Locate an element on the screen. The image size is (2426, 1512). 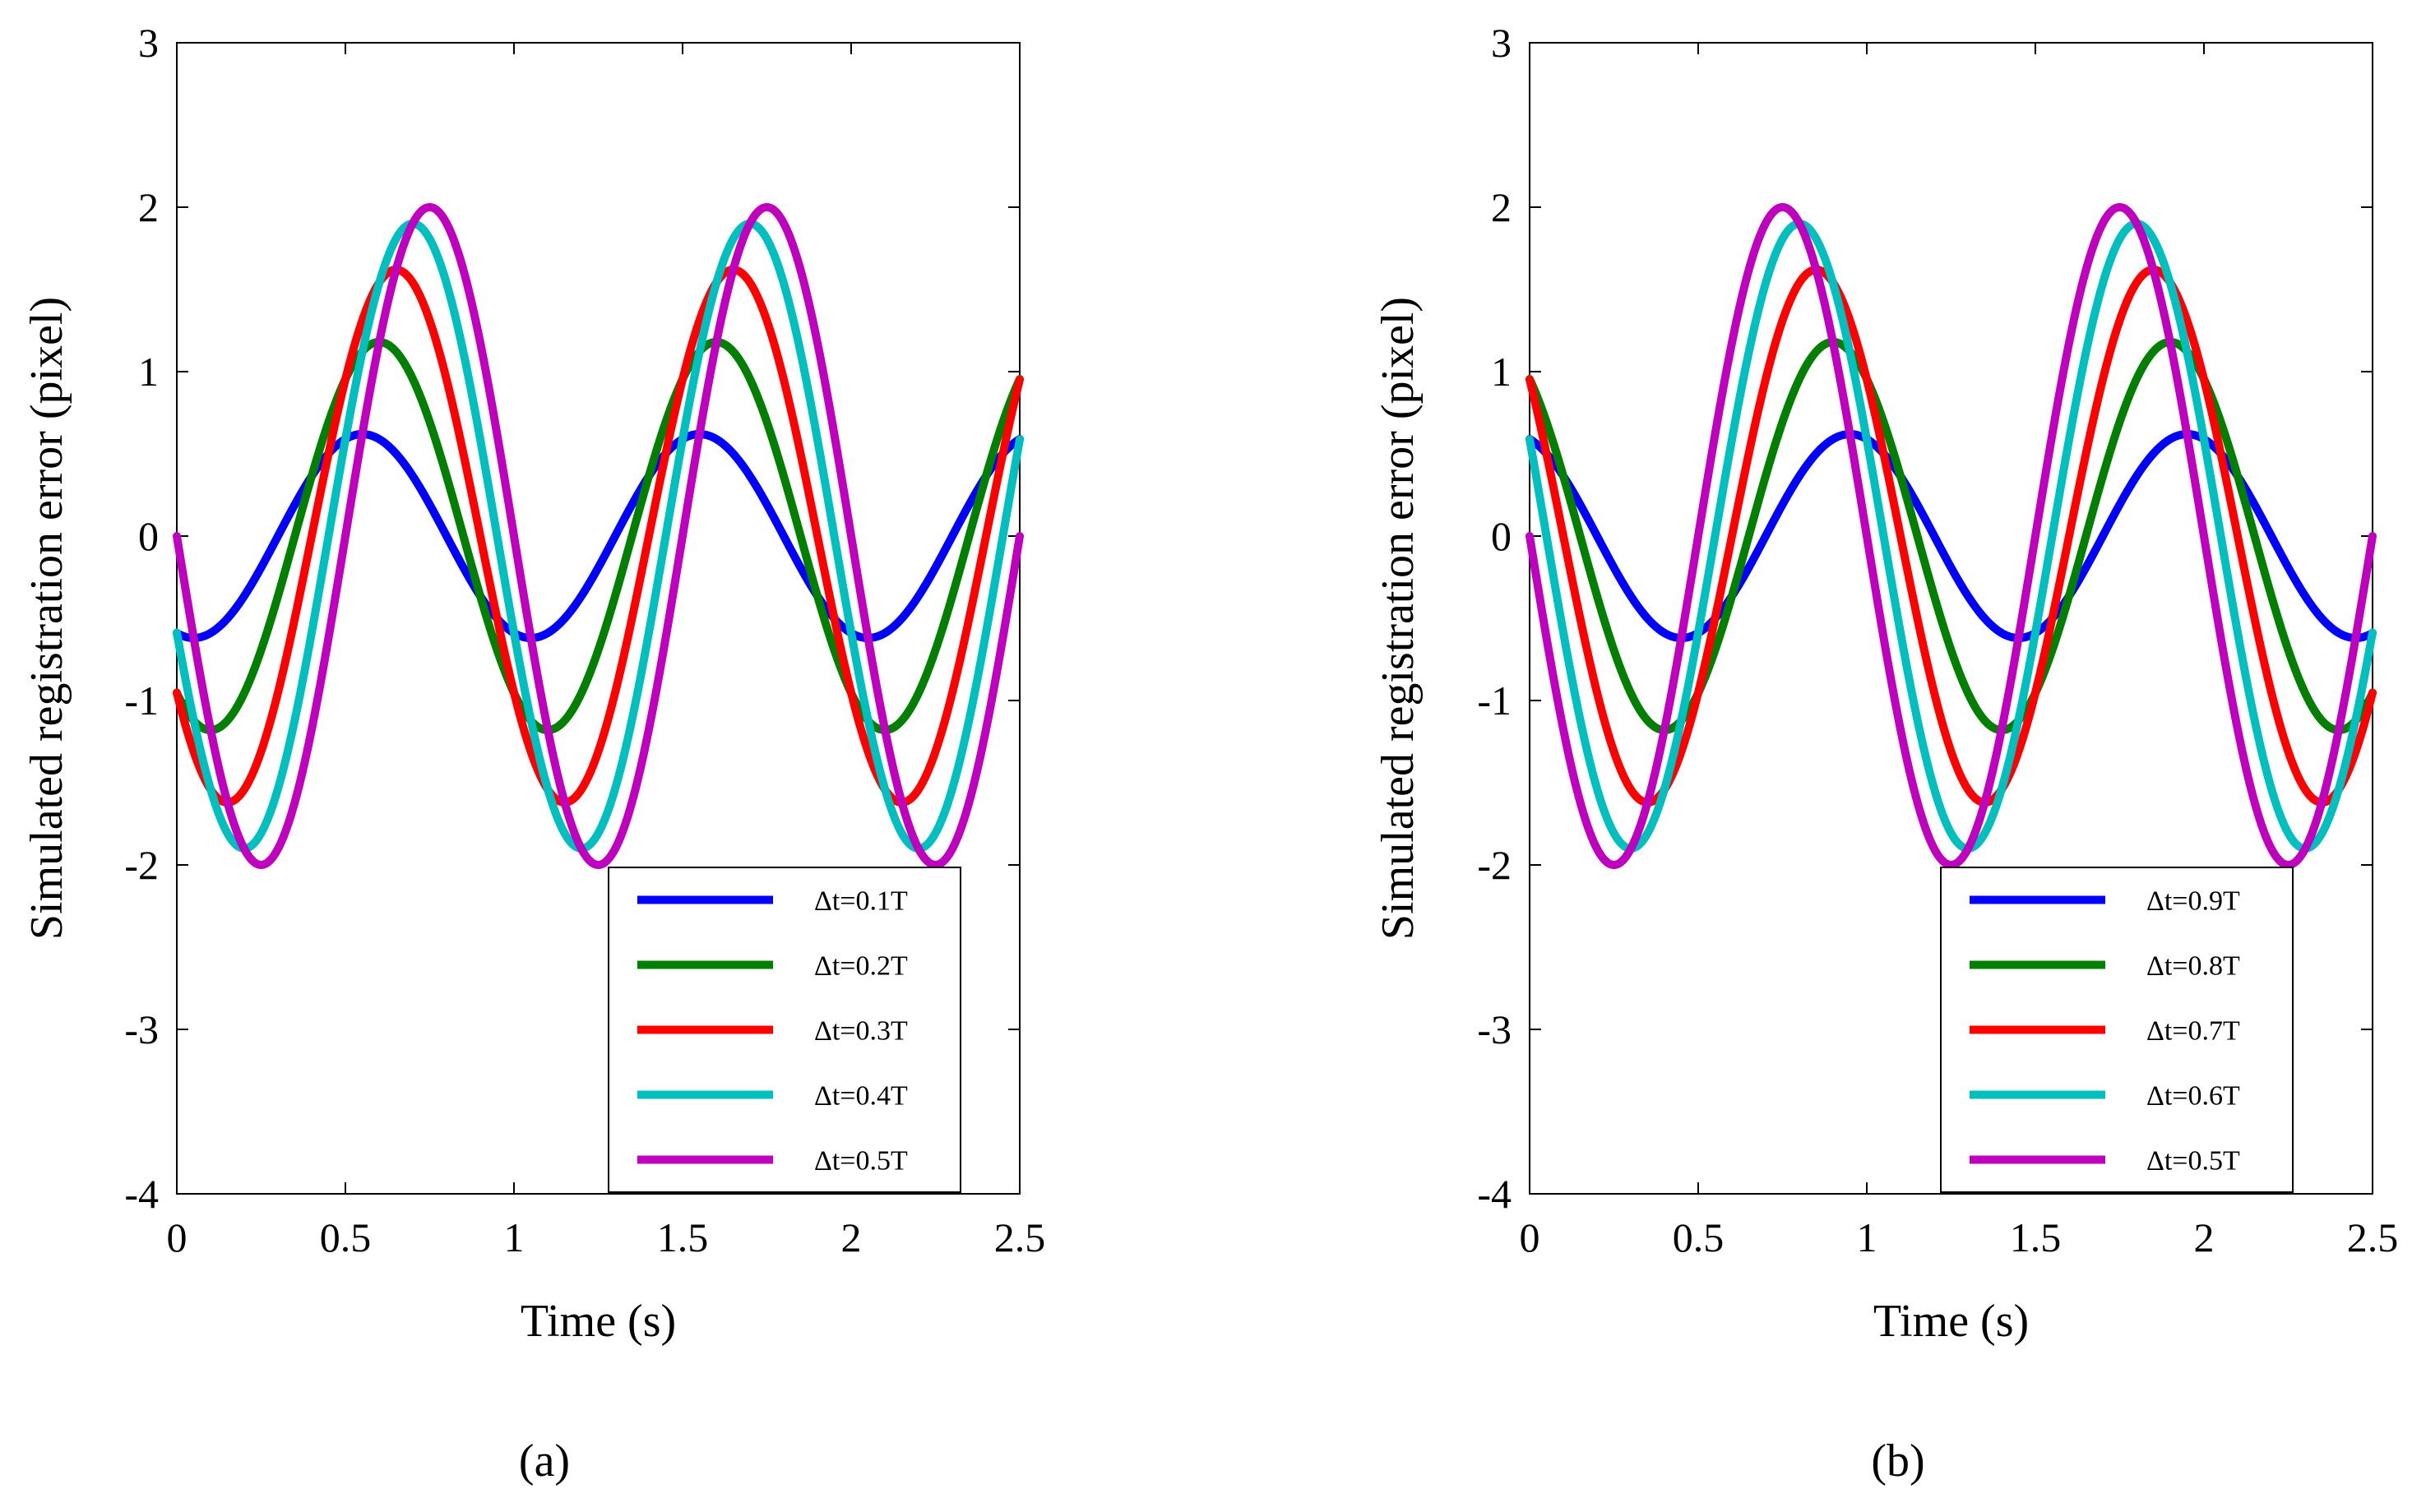
panel-label: (a) is located at coordinates (544, 1461).